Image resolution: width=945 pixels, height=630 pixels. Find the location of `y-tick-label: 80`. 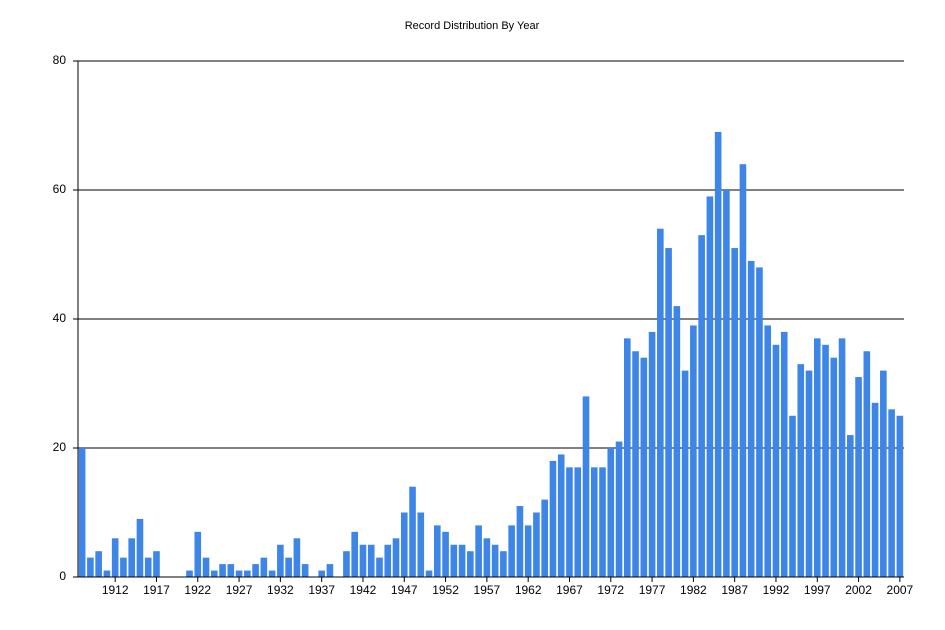

y-tick-label: 80 is located at coordinates (60, 60).